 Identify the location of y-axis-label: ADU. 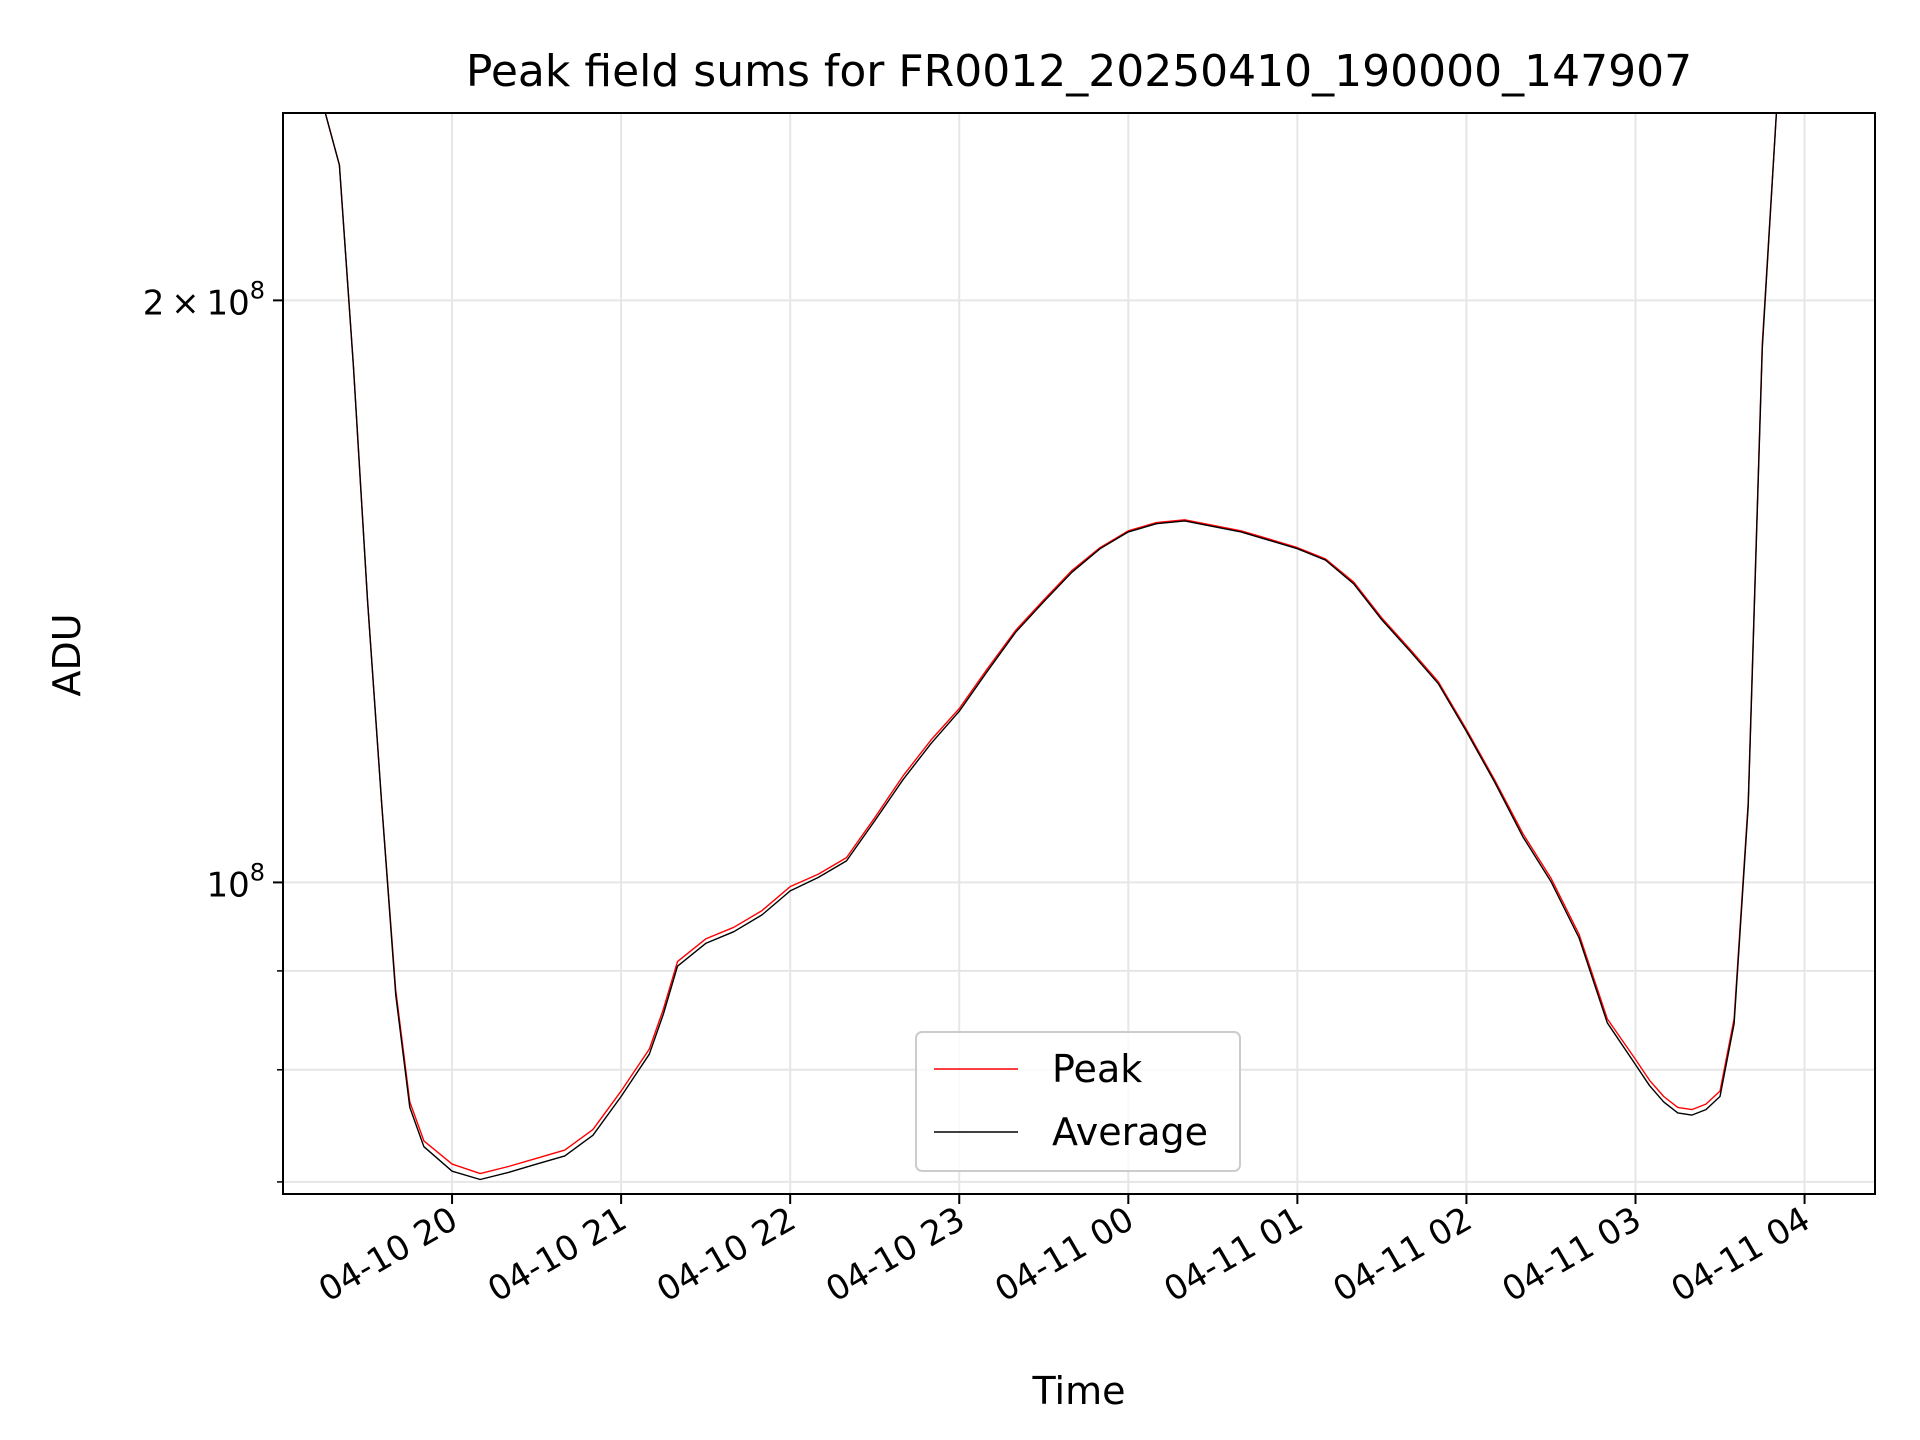
(67, 654).